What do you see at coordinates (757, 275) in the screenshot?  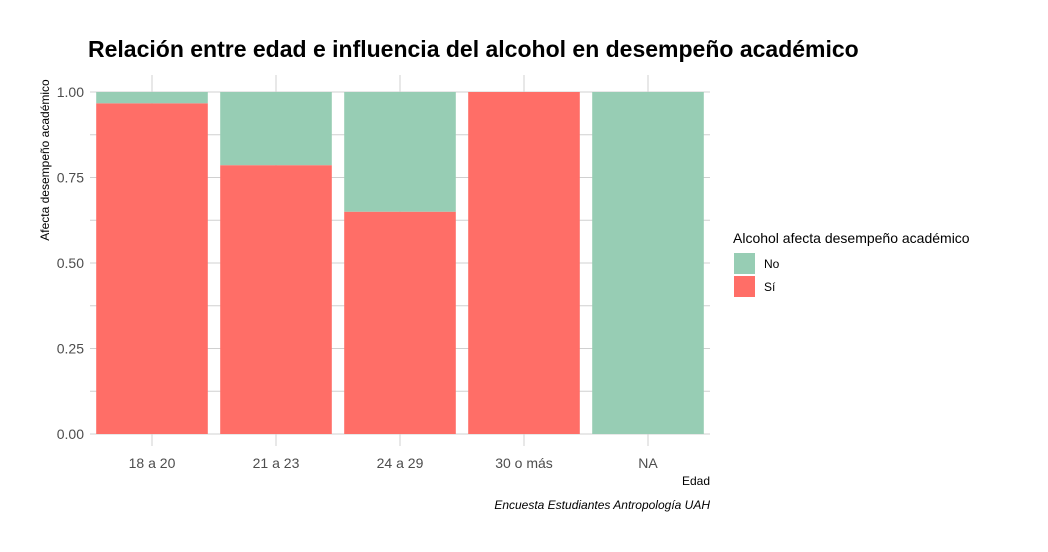 I see `legend-items: No Sí` at bounding box center [757, 275].